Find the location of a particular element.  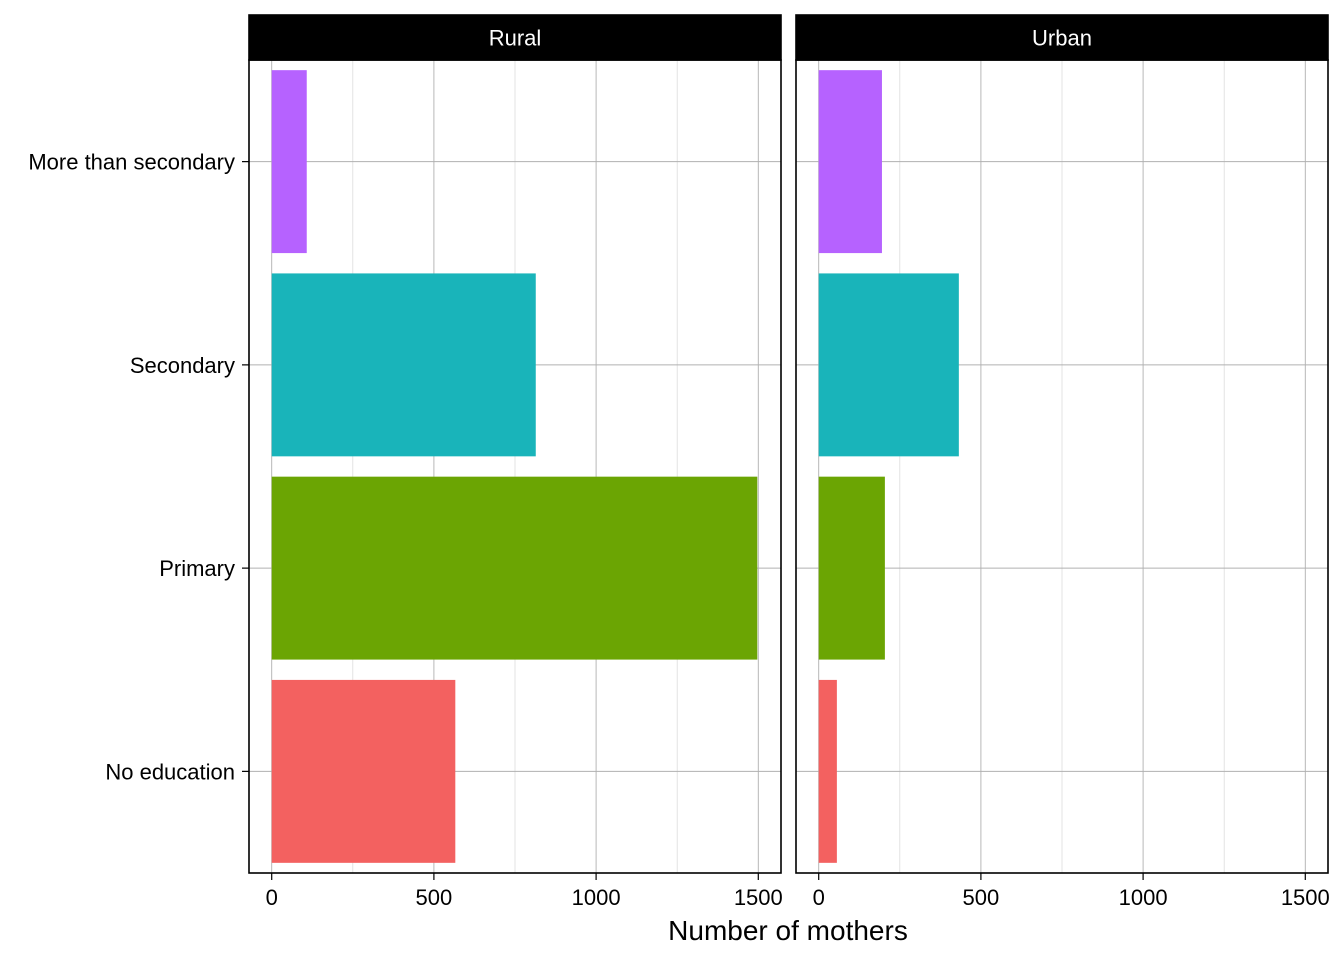

y-tick-label: Secondary is located at coordinates (182, 365).